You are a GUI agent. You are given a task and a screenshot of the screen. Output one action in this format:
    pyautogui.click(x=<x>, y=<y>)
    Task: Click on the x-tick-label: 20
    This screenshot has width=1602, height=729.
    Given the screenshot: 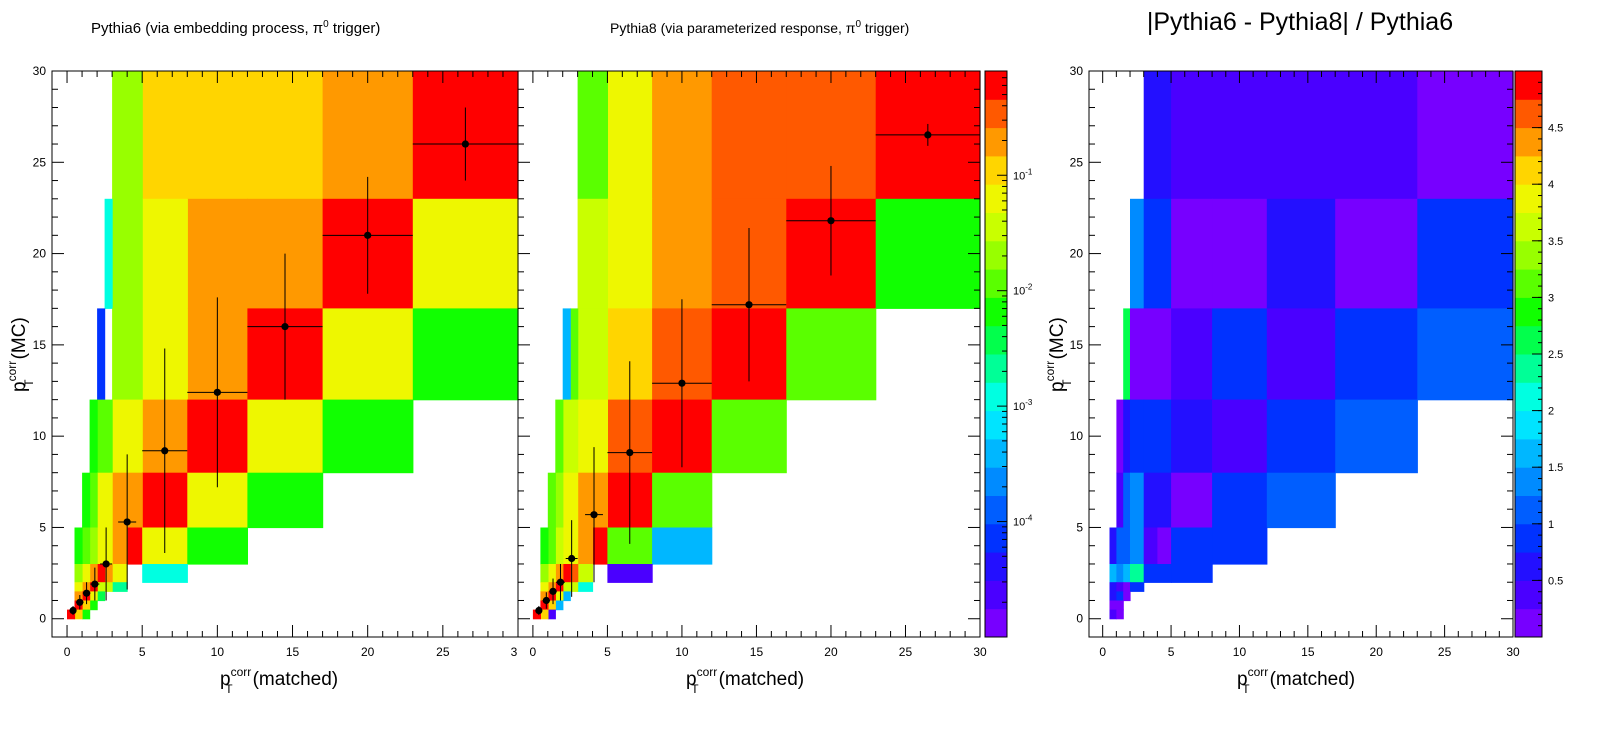 What is the action you would take?
    pyautogui.click(x=831, y=652)
    